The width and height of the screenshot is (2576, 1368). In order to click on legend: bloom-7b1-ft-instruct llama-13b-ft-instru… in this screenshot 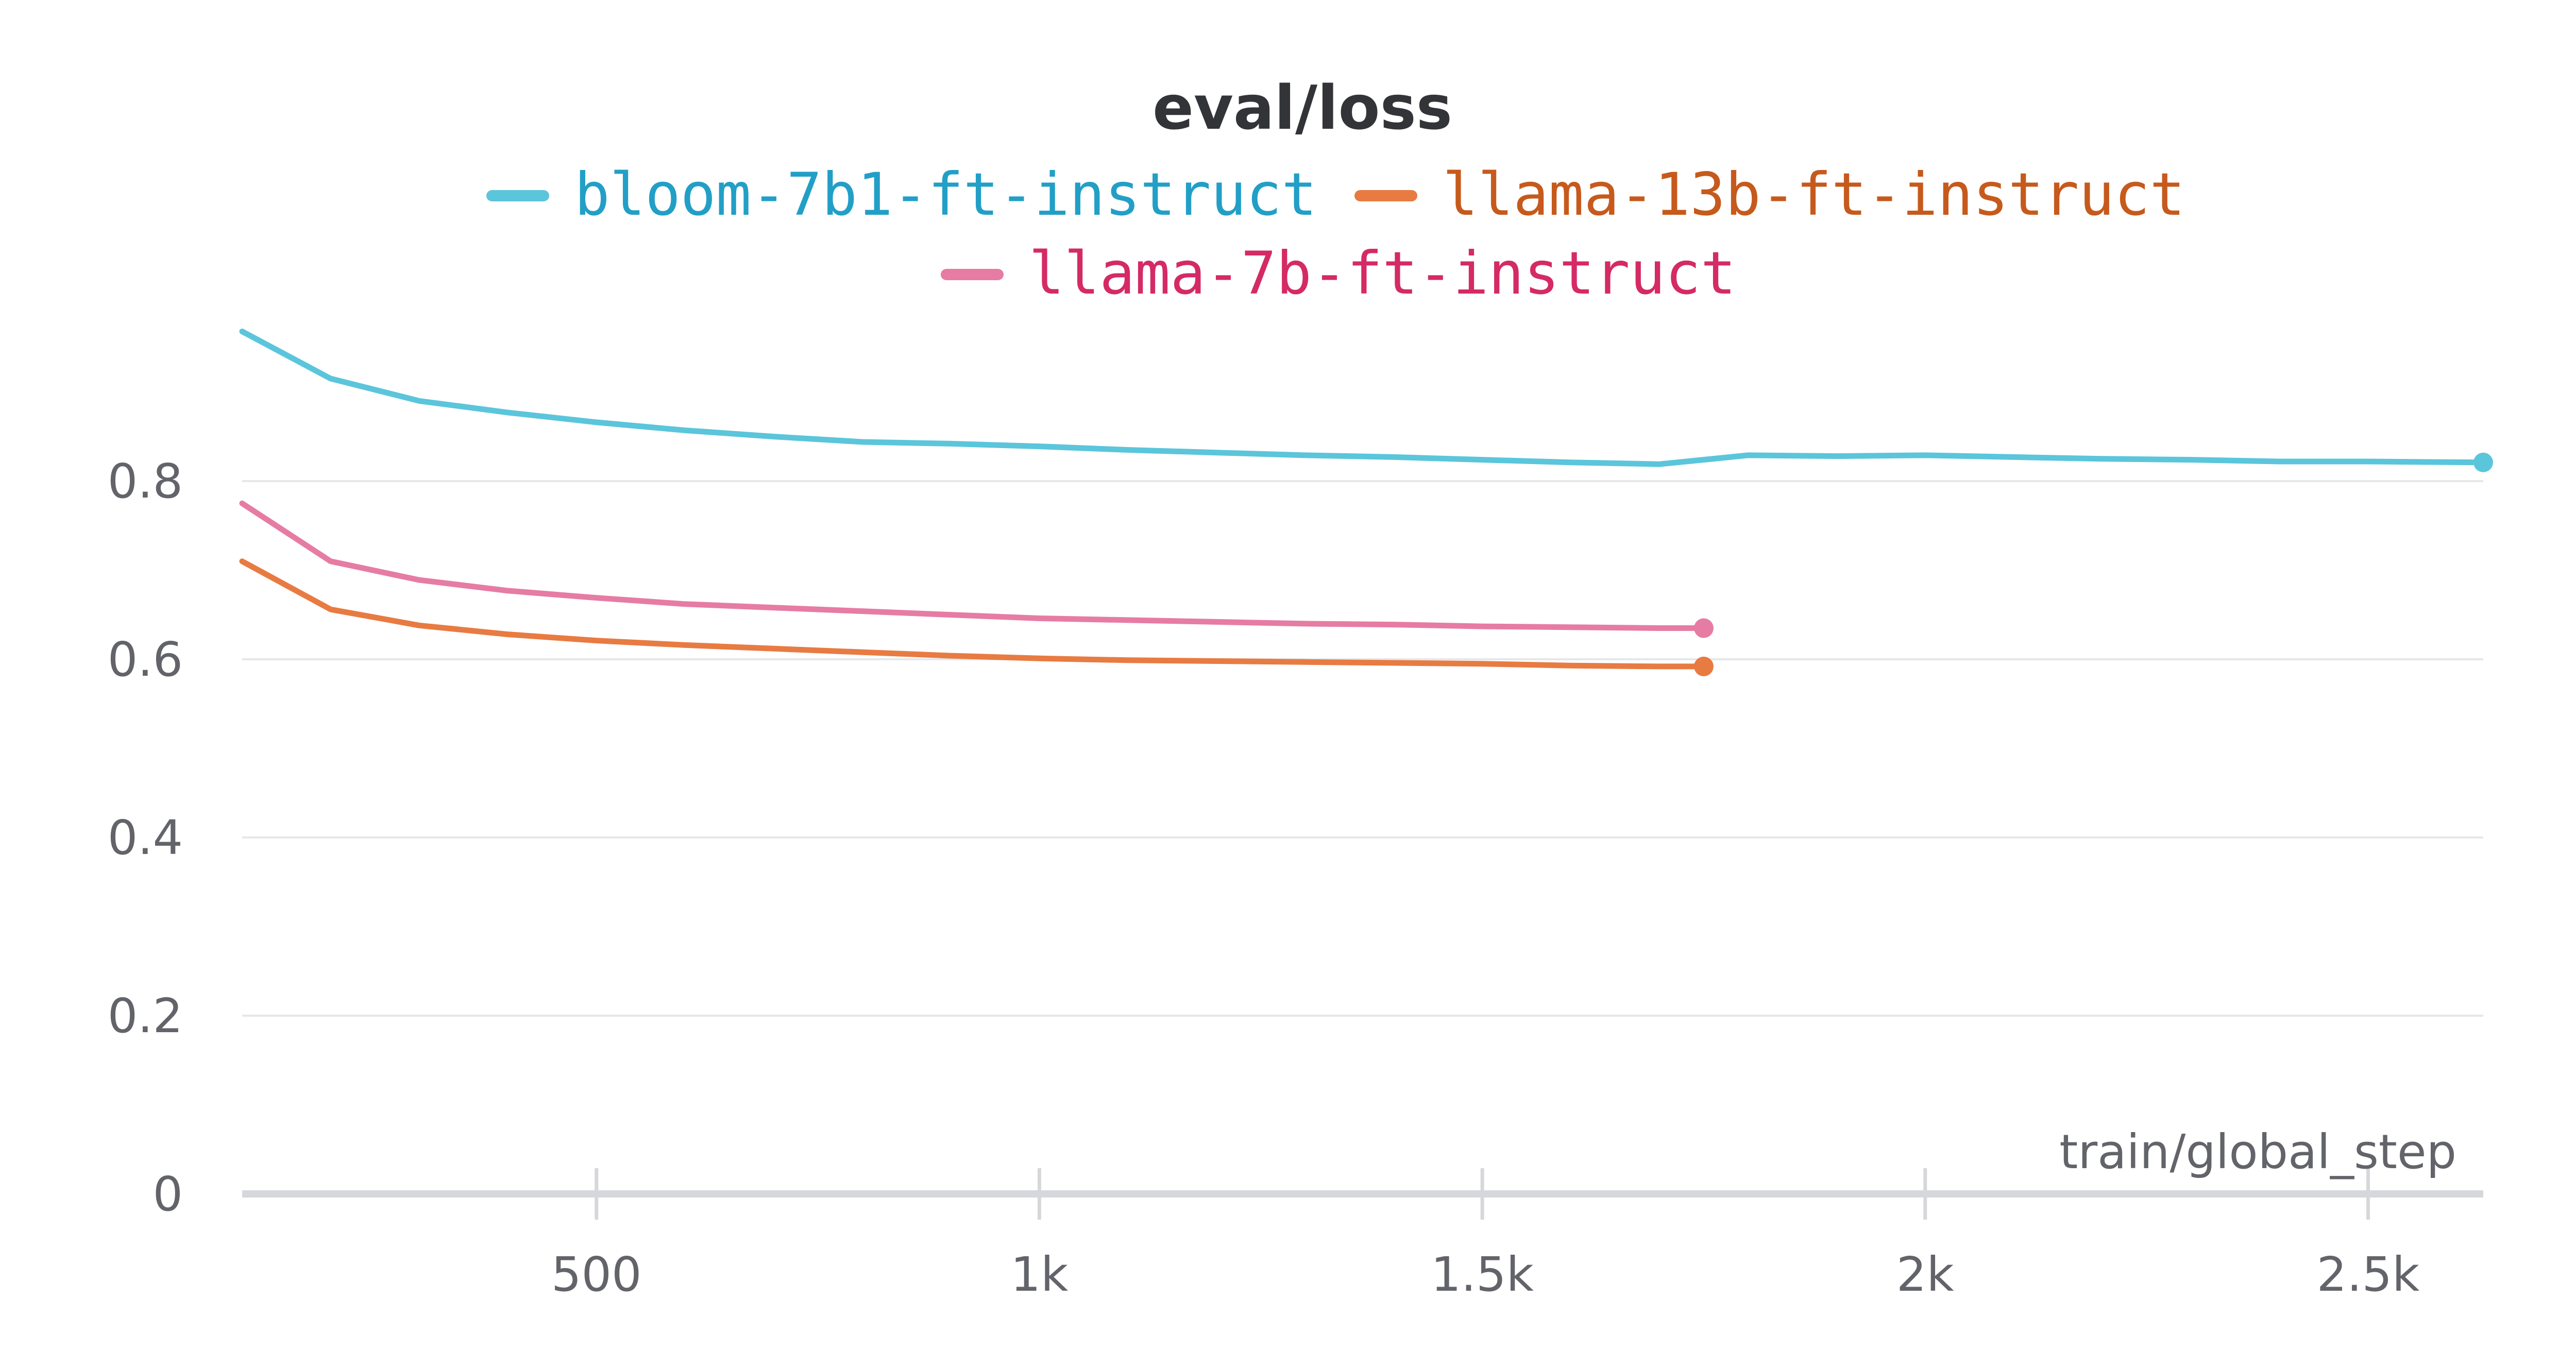, I will do `click(1335, 233)`.